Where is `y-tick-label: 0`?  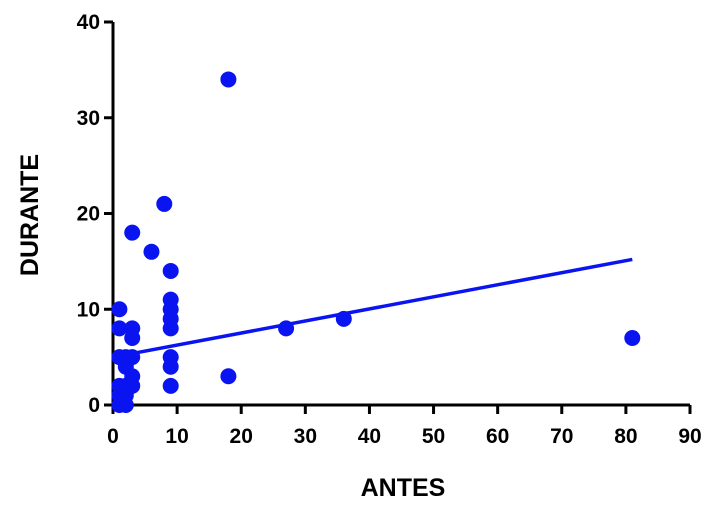
y-tick-label: 0 is located at coordinates (94, 405).